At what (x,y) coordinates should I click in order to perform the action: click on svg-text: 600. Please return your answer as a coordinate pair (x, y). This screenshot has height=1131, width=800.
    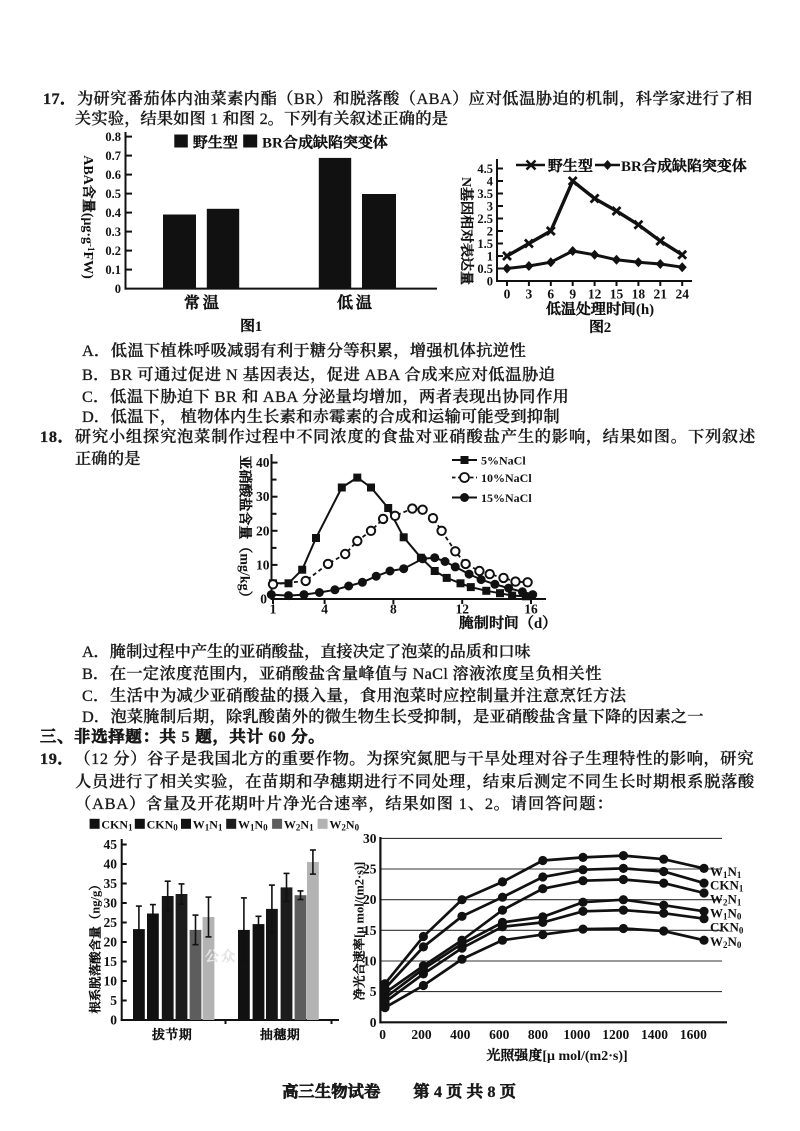
    Looking at the image, I should click on (499, 1034).